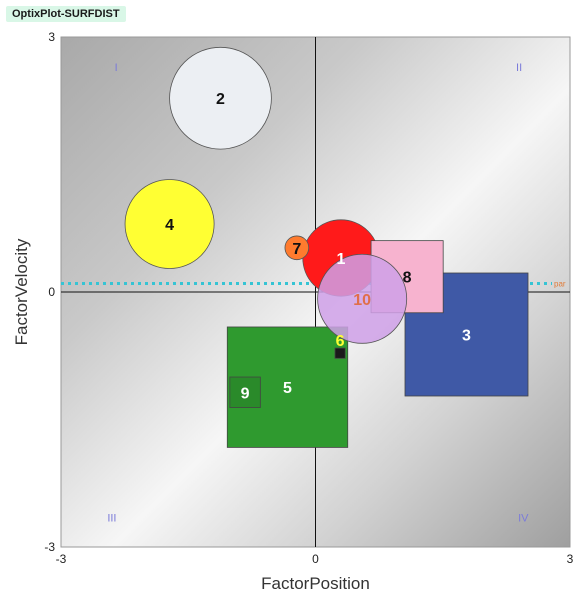  Describe the element at coordinates (51, 37) in the screenshot. I see `y-tick-label: 3` at that location.